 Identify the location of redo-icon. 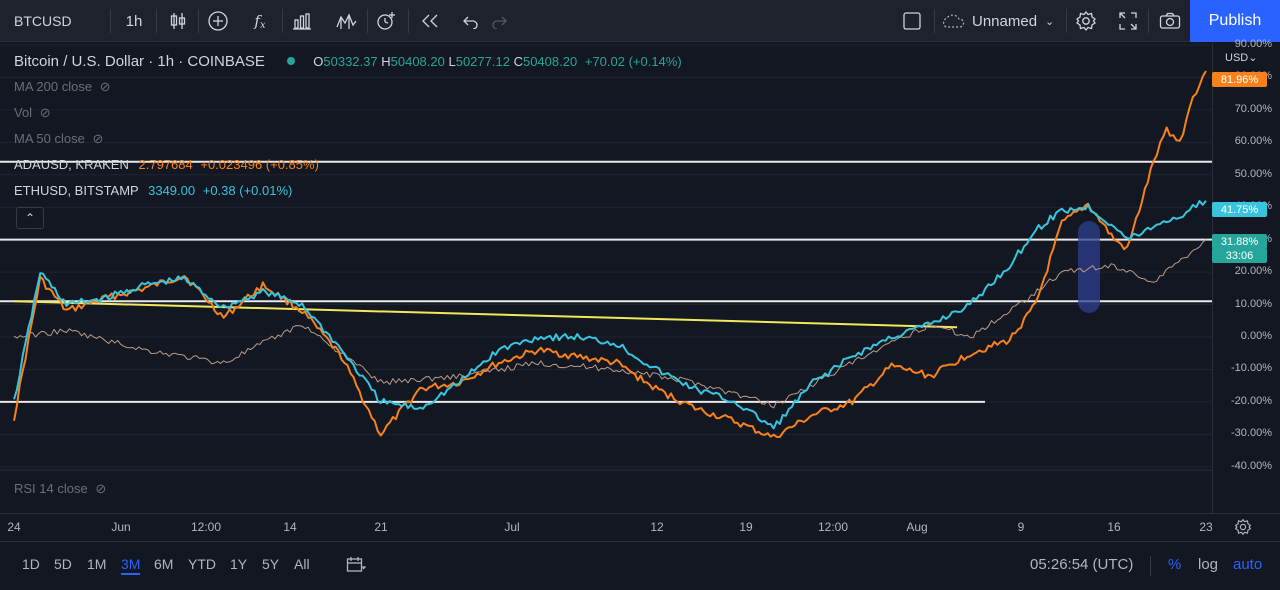
(500, 21).